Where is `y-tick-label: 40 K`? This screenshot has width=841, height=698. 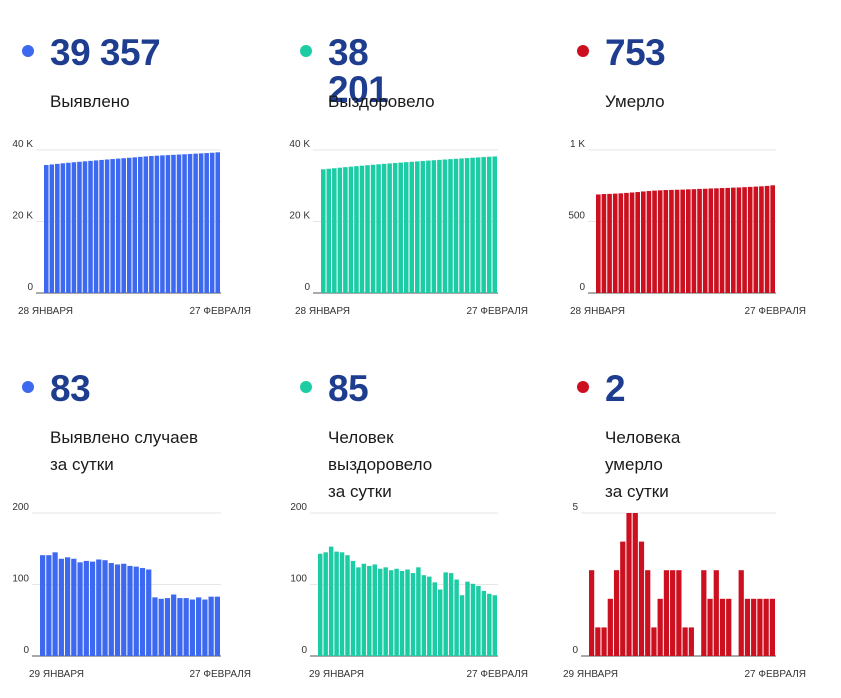
y-tick-label: 40 K is located at coordinates (299, 144).